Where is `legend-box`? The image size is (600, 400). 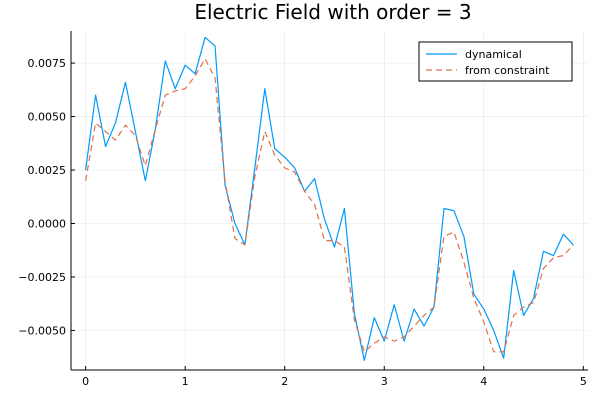 legend-box is located at coordinates (495, 61).